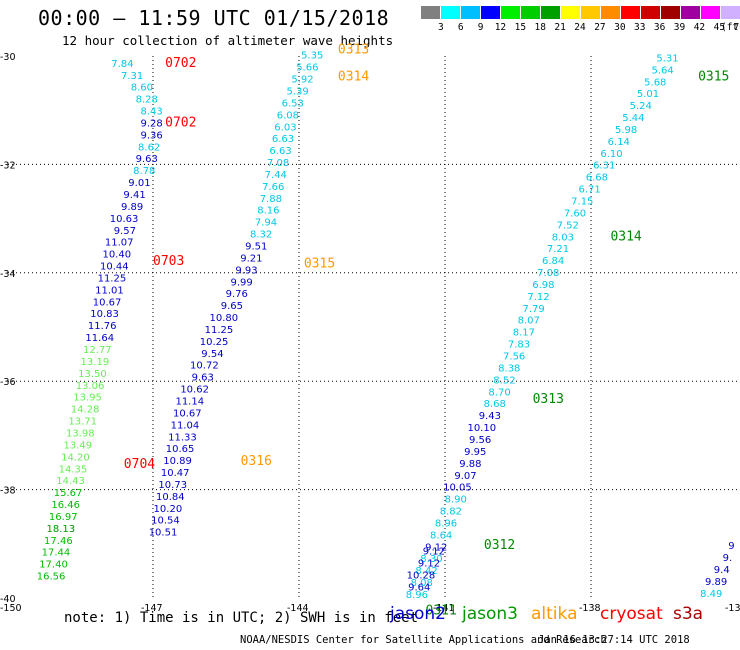  What do you see at coordinates (285, 127) in the screenshot?
I see `wave-height-label: 6.03` at bounding box center [285, 127].